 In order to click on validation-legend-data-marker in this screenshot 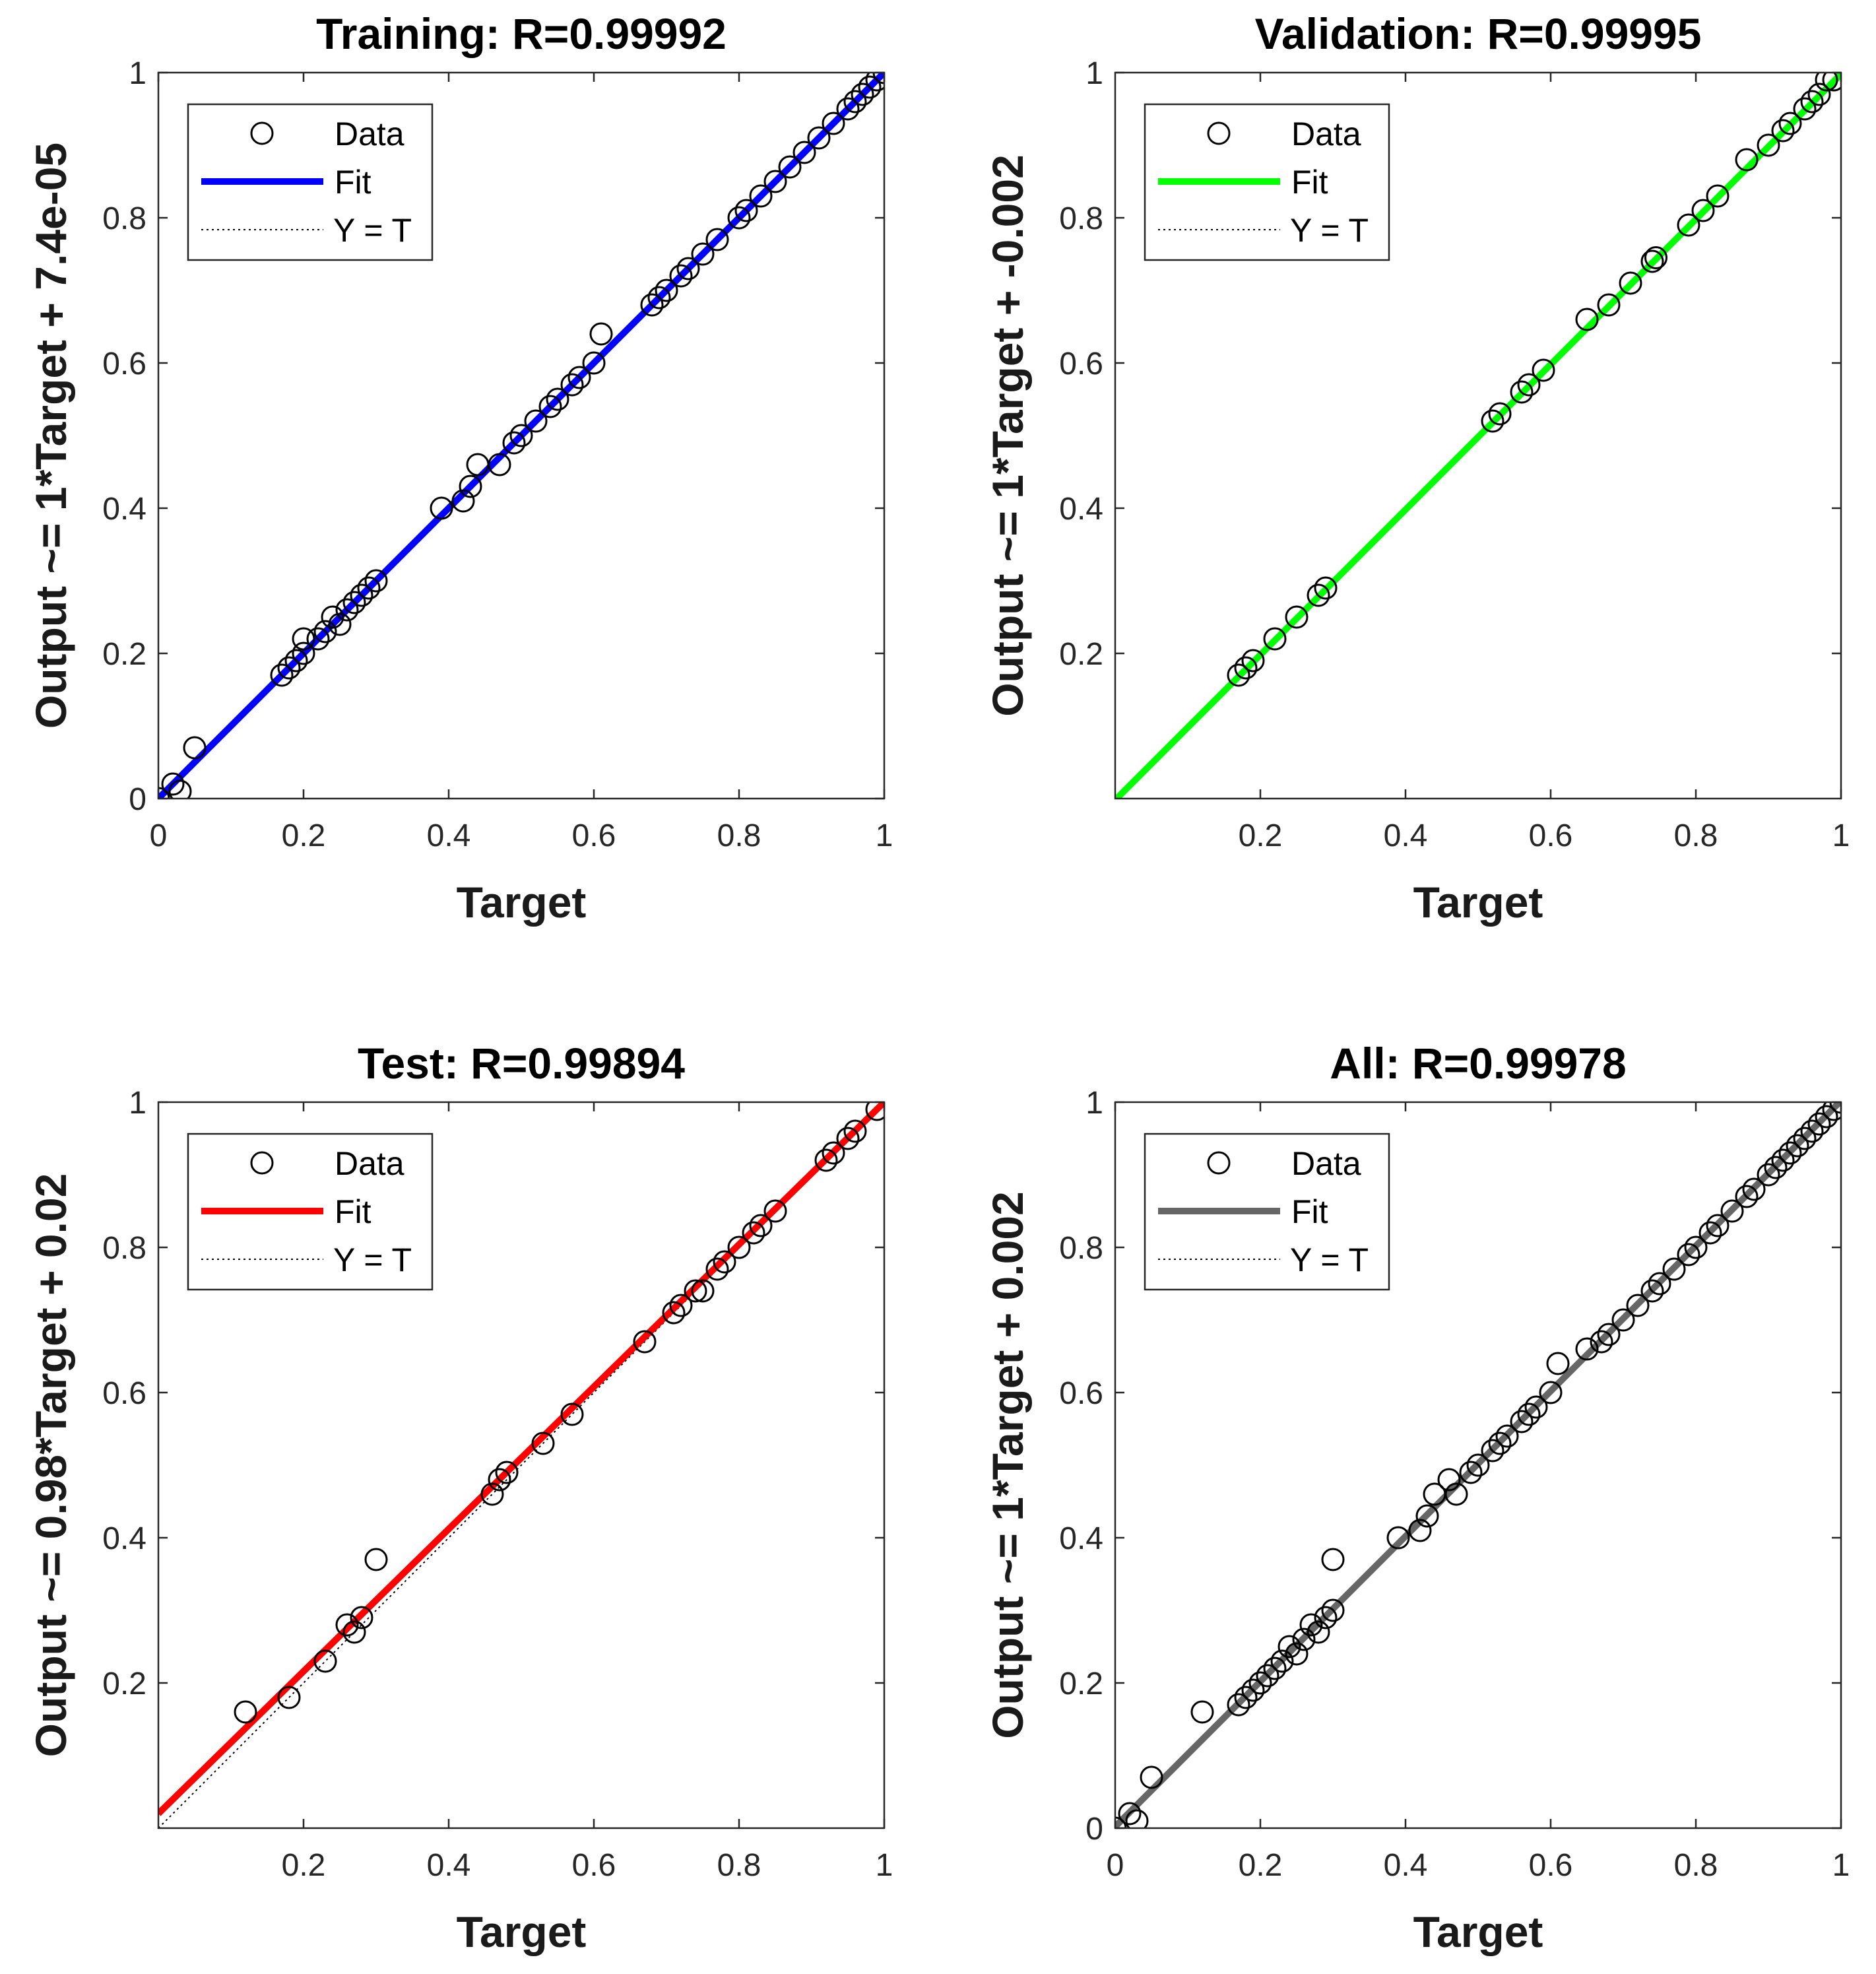, I will do `click(1219, 133)`.